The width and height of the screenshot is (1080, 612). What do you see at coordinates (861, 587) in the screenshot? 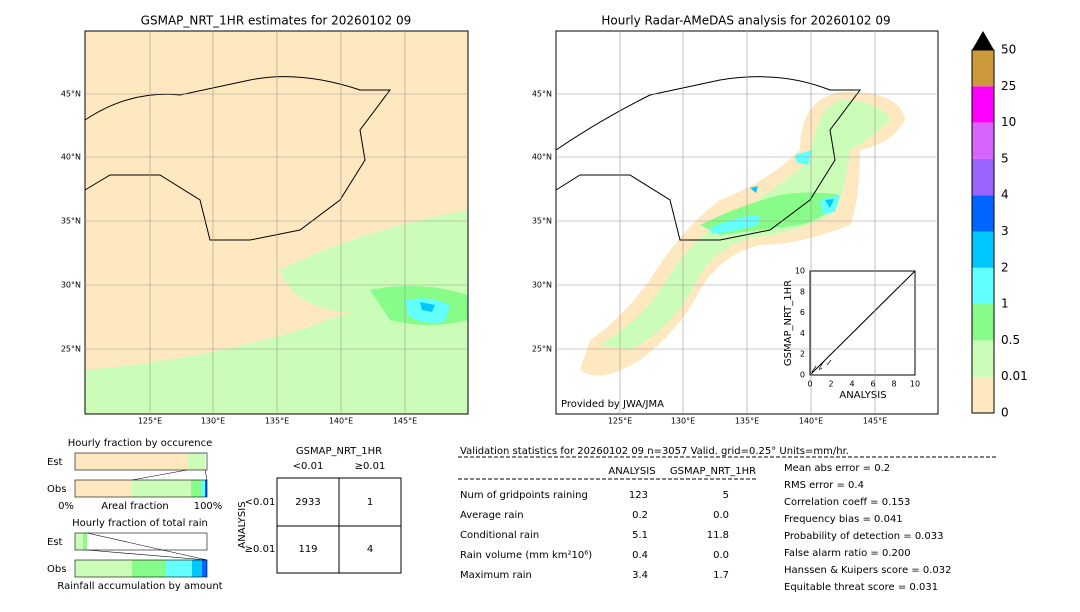
I see `score: Equitable threat score = 0.031` at bounding box center [861, 587].